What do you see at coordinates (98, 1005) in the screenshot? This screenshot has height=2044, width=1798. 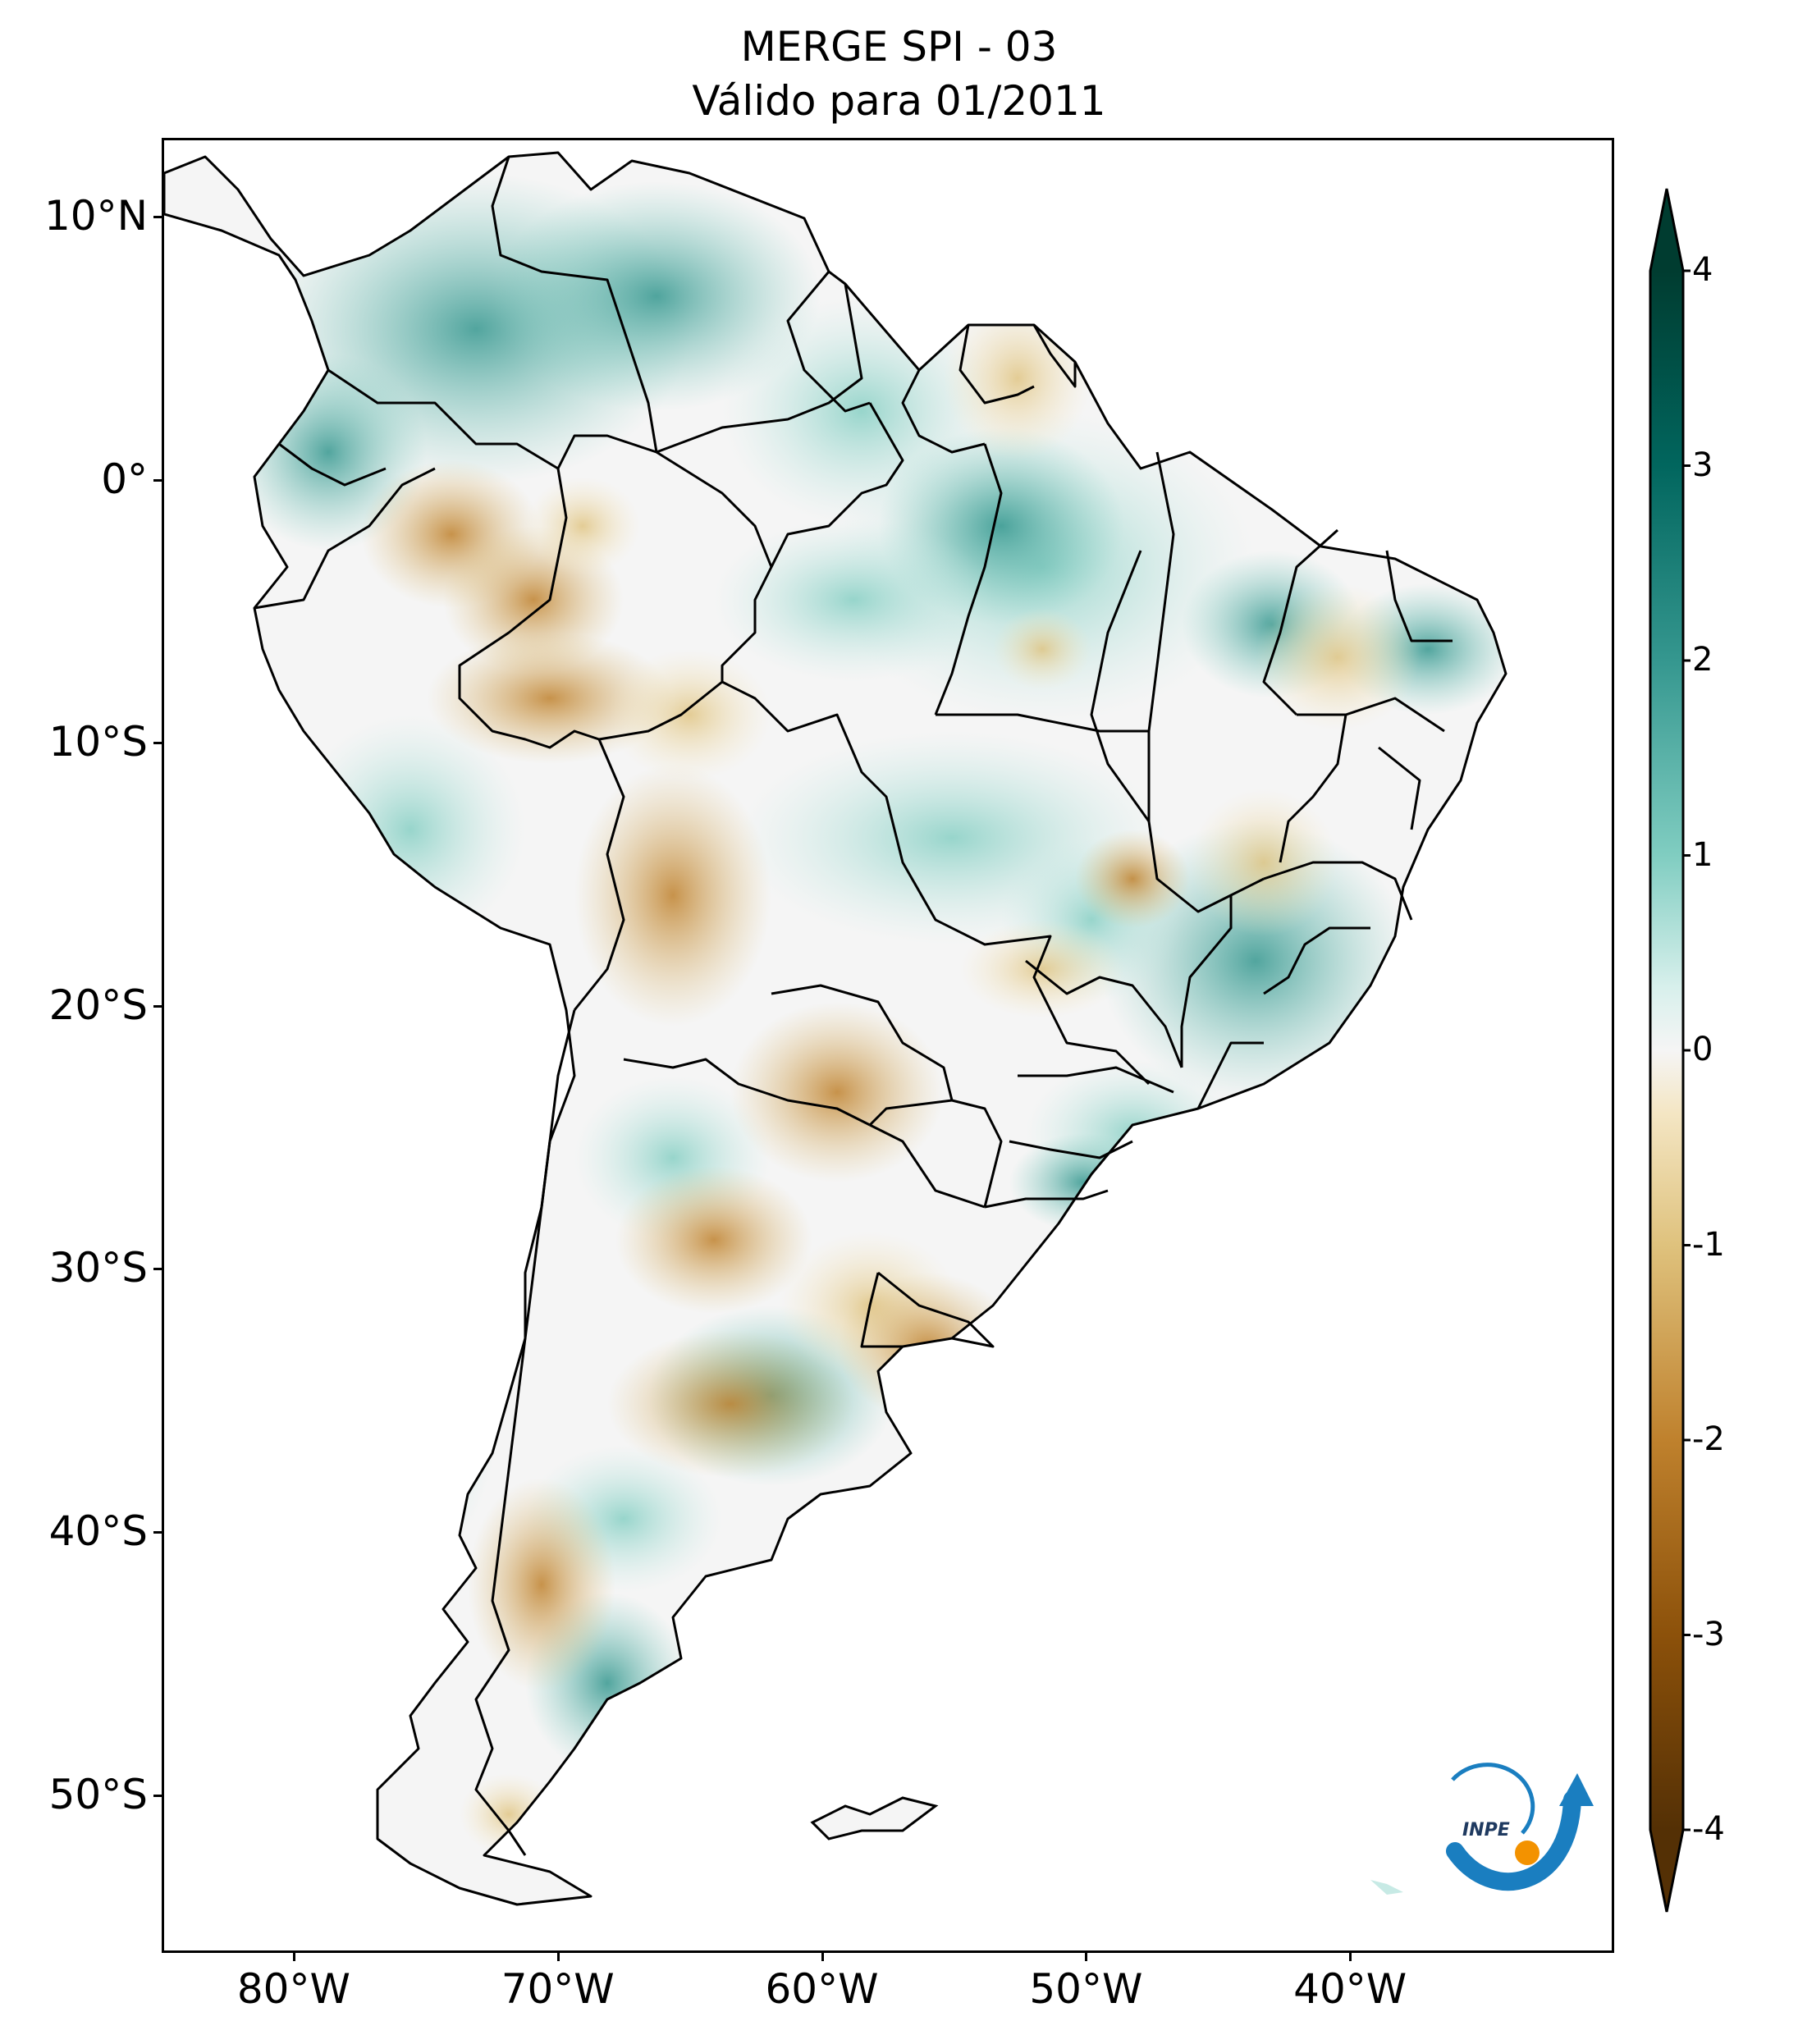 I see `lat-tick-label: 20°S` at bounding box center [98, 1005].